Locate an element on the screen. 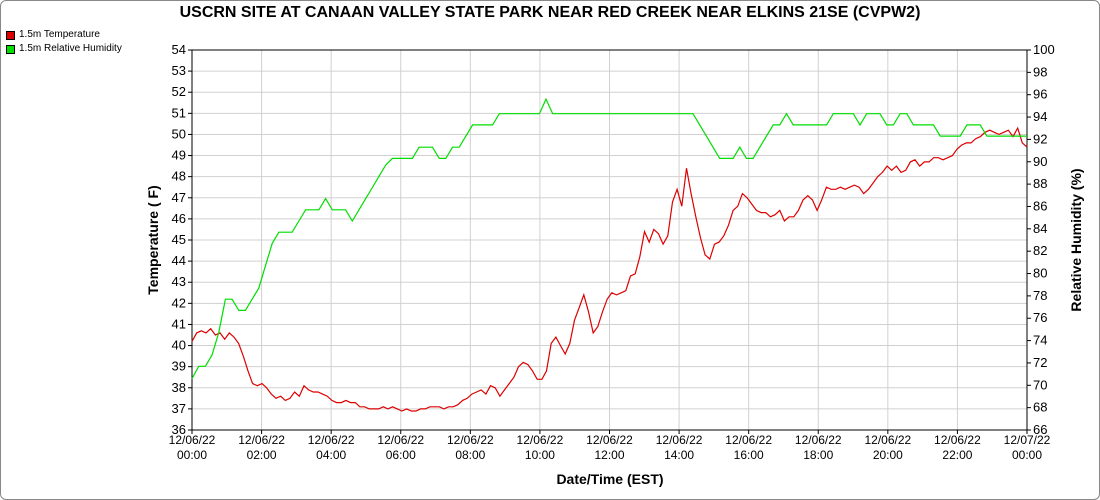 Image resolution: width=1100 pixels, height=500 pixels. y2-tick-label: 84 is located at coordinates (1040, 228).